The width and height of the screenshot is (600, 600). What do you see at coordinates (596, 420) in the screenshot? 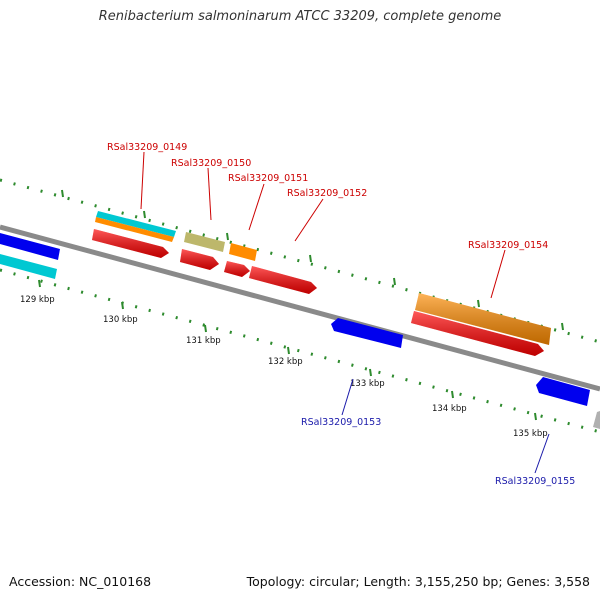
I see `gene-grey-right` at bounding box center [596, 420].